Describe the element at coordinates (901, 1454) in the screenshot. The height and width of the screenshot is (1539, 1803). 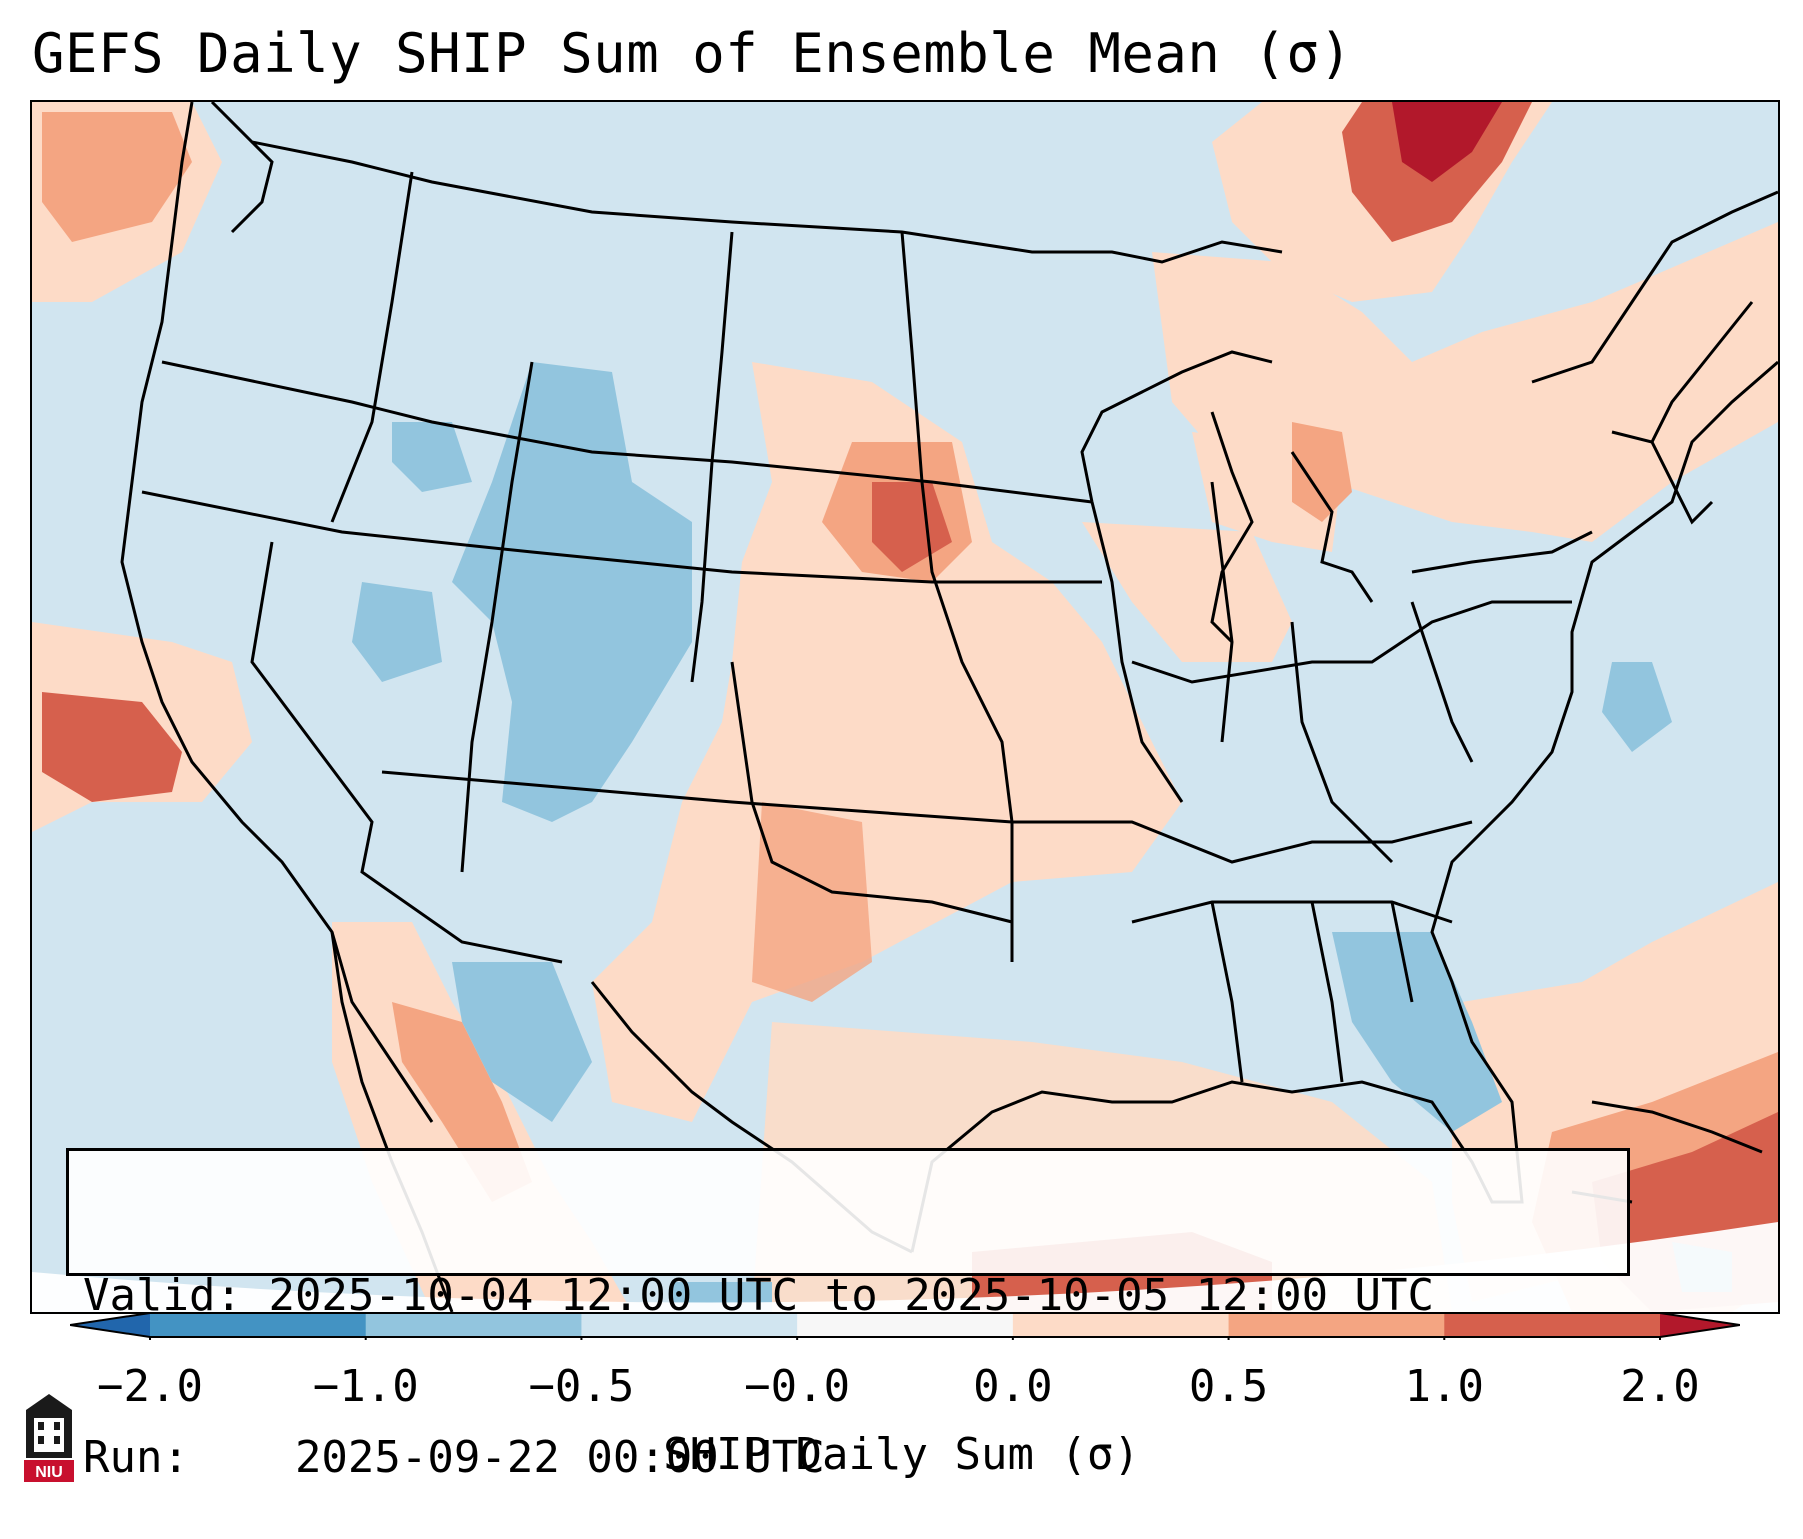
I see `colorbar-label: SHIP Daily Sum (σ)` at that location.